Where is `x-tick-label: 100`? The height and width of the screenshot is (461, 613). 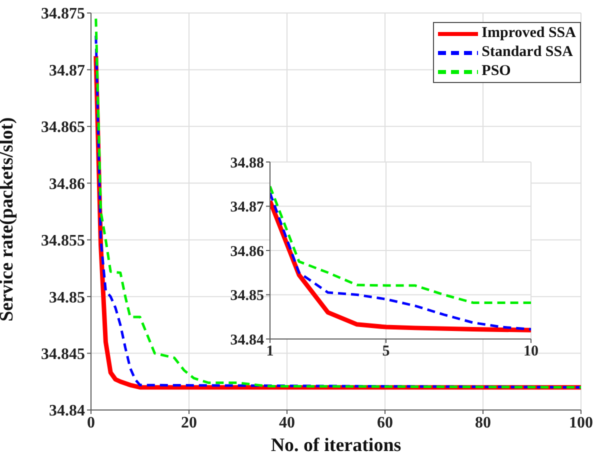 x-tick-label: 100 is located at coordinates (581, 423).